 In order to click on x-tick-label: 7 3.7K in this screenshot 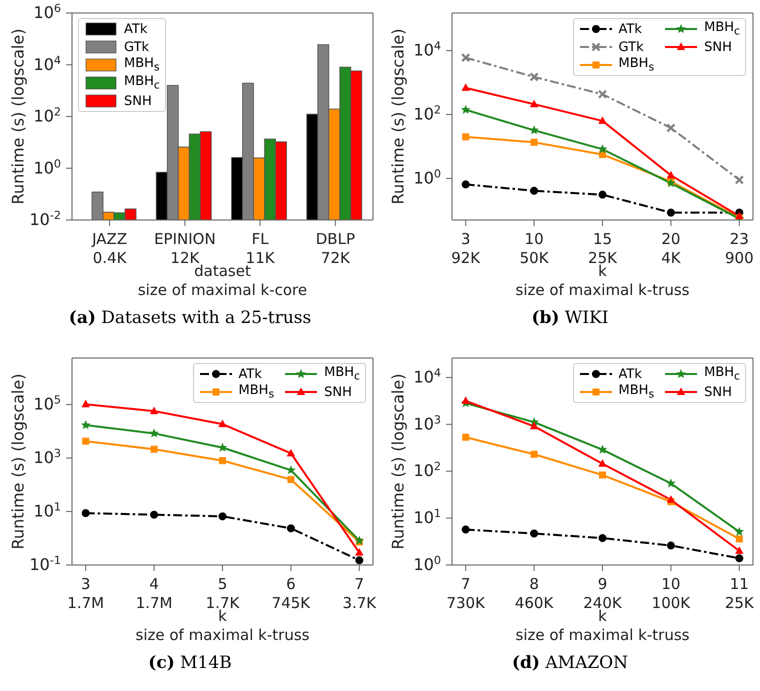, I will do `click(360, 593)`.